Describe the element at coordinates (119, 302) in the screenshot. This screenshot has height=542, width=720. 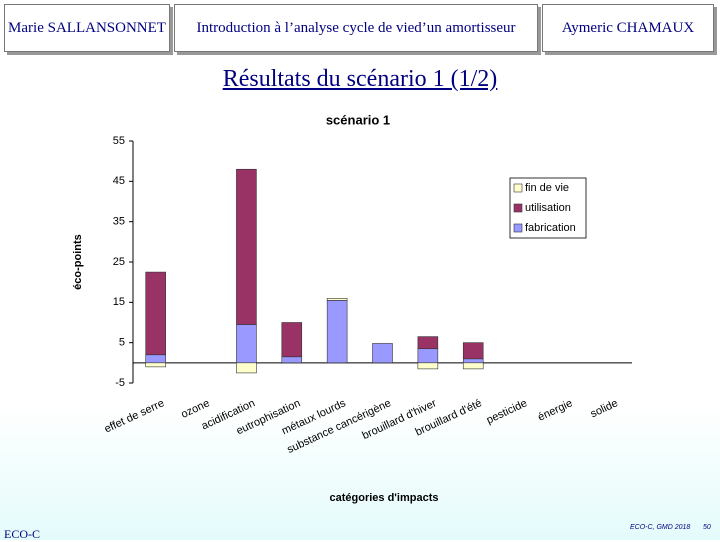
I see `y-tick-label: 15` at that location.